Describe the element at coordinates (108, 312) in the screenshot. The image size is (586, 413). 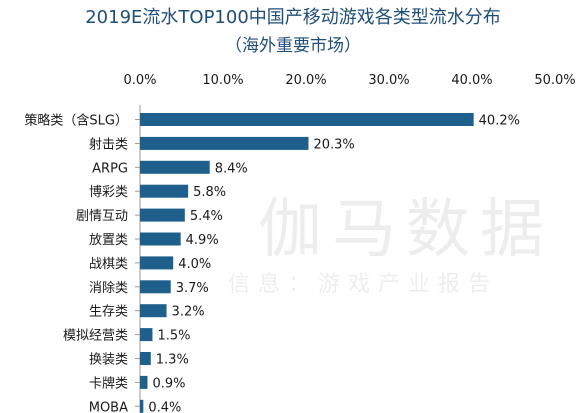
I see `category-label: 生存类` at that location.